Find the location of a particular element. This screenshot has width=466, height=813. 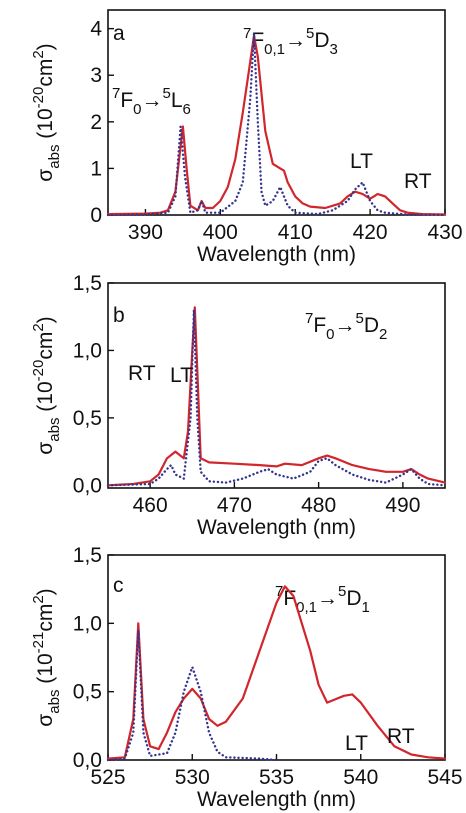

panel-label: a is located at coordinates (119, 33).